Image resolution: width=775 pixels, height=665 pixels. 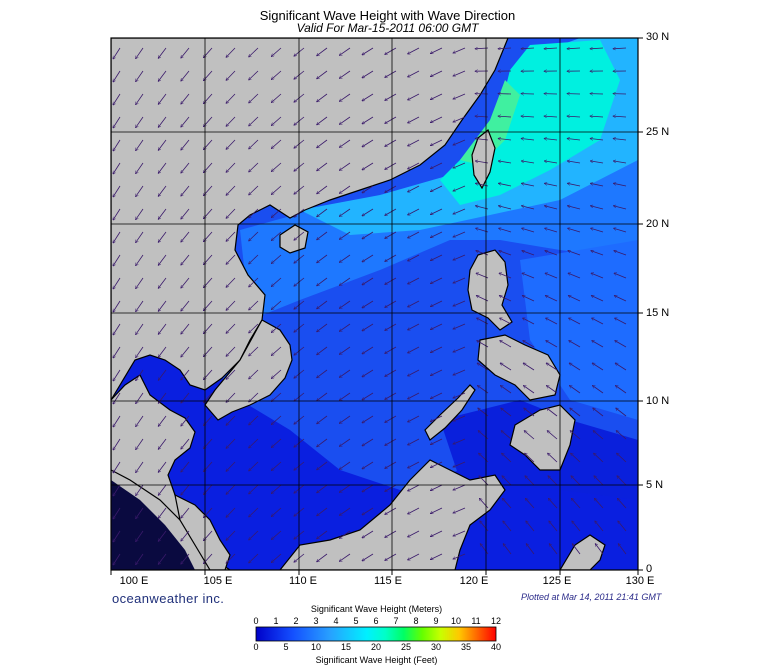 What do you see at coordinates (376, 660) in the screenshot?
I see `colorbar-feet-title: Significant Wave Height (Feet)` at bounding box center [376, 660].